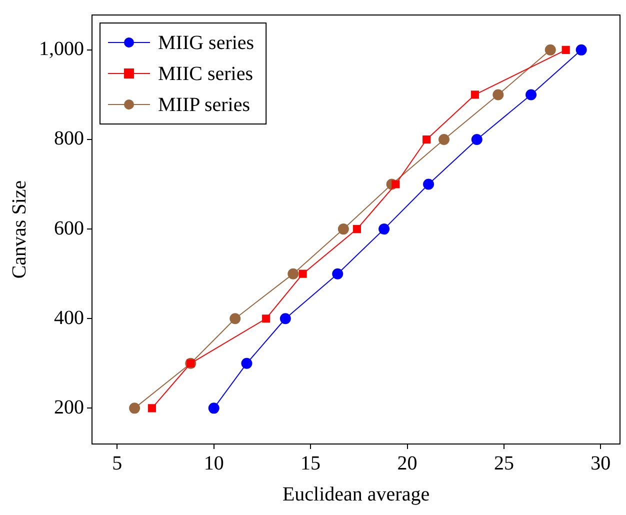  Describe the element at coordinates (206, 43) in the screenshot. I see `legend-label: MIIG series` at that location.